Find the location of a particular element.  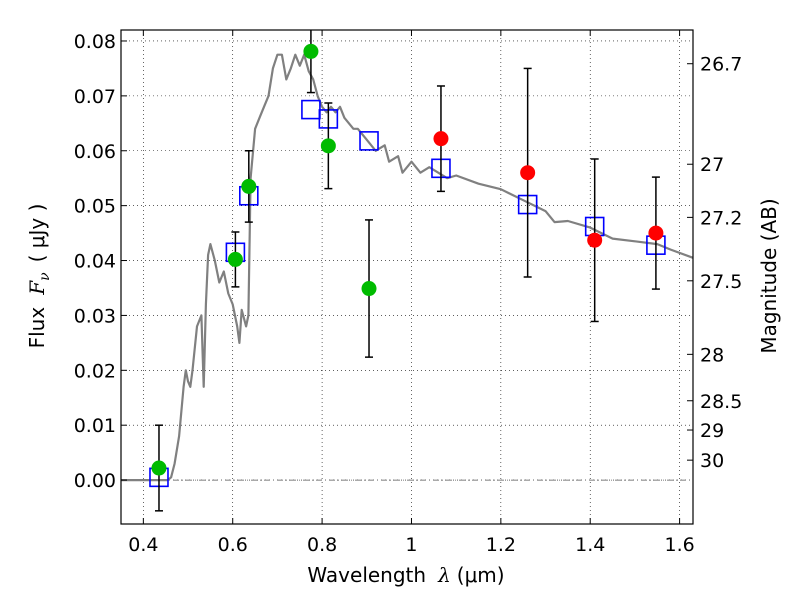

x-tick-label: 0.4 is located at coordinates (143, 545).